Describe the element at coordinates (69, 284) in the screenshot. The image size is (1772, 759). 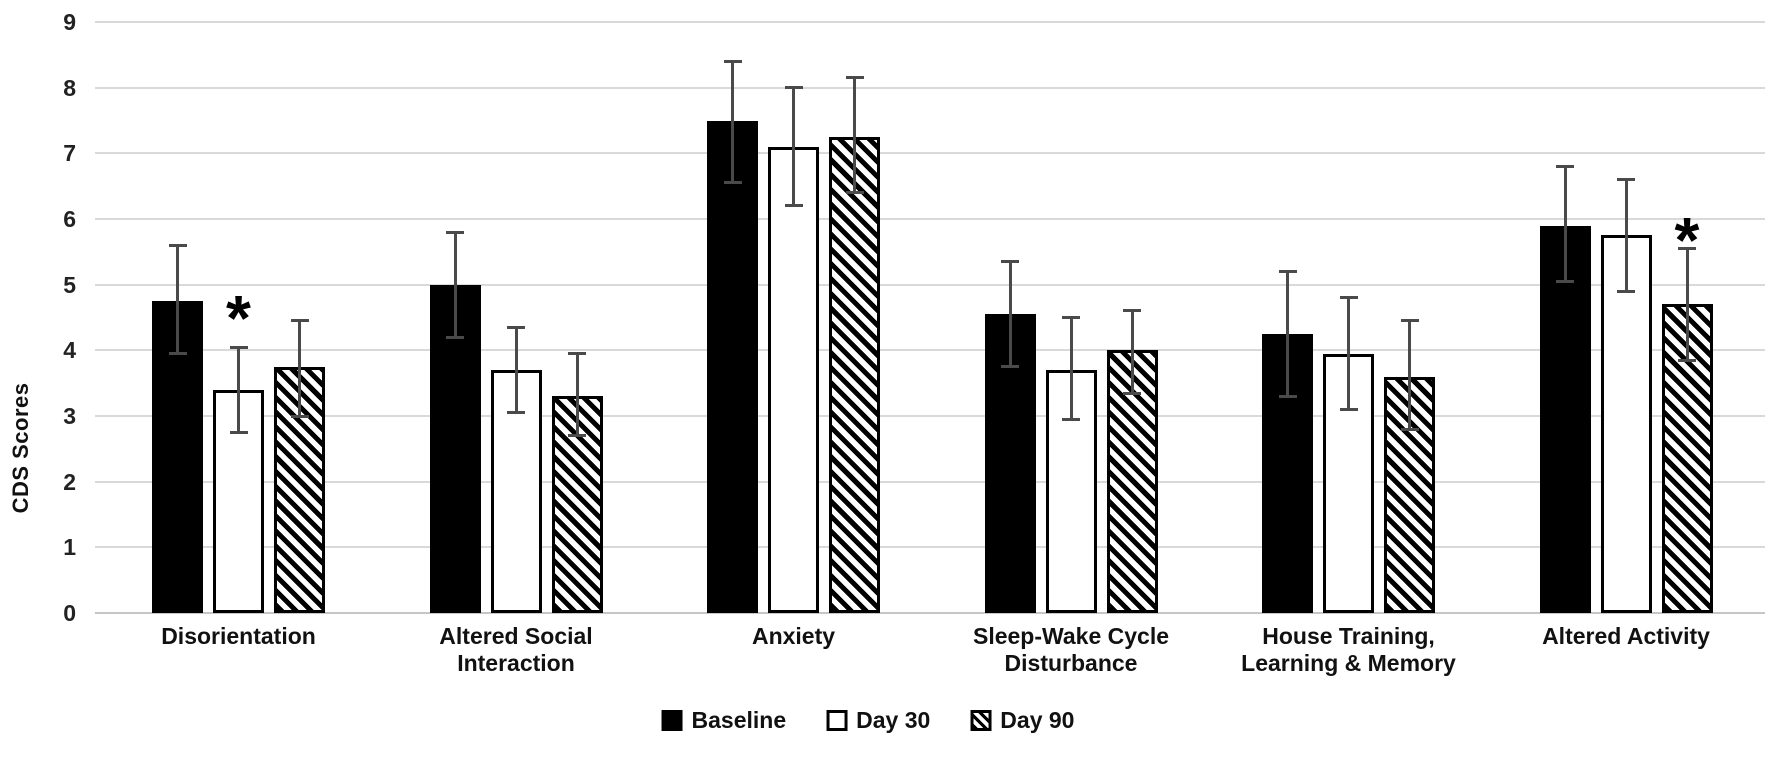
I see `y-tick-label-5: 5` at that location.